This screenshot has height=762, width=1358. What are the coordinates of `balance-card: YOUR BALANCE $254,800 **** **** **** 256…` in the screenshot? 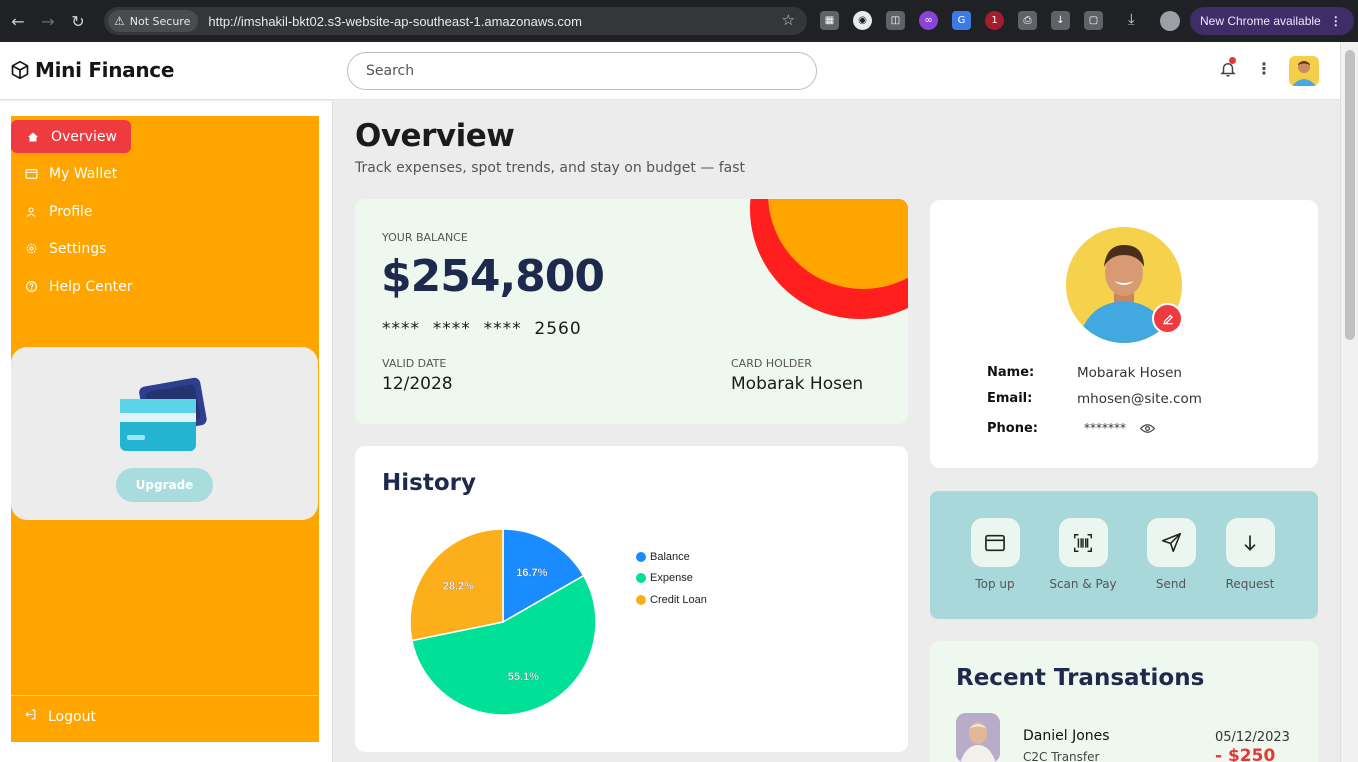 It's located at (631, 311).